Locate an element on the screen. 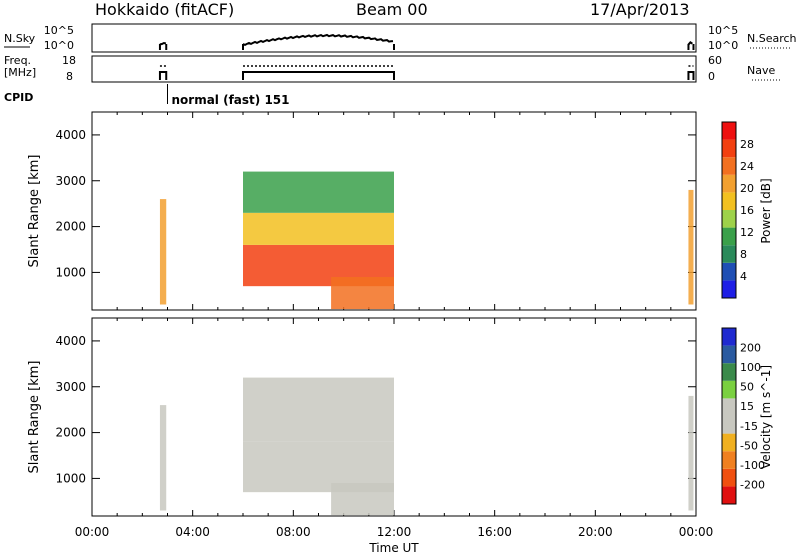 Image resolution: width=800 pixels, height=554 pixels. power-panel-ytick-label: 2000 is located at coordinates (70, 227).